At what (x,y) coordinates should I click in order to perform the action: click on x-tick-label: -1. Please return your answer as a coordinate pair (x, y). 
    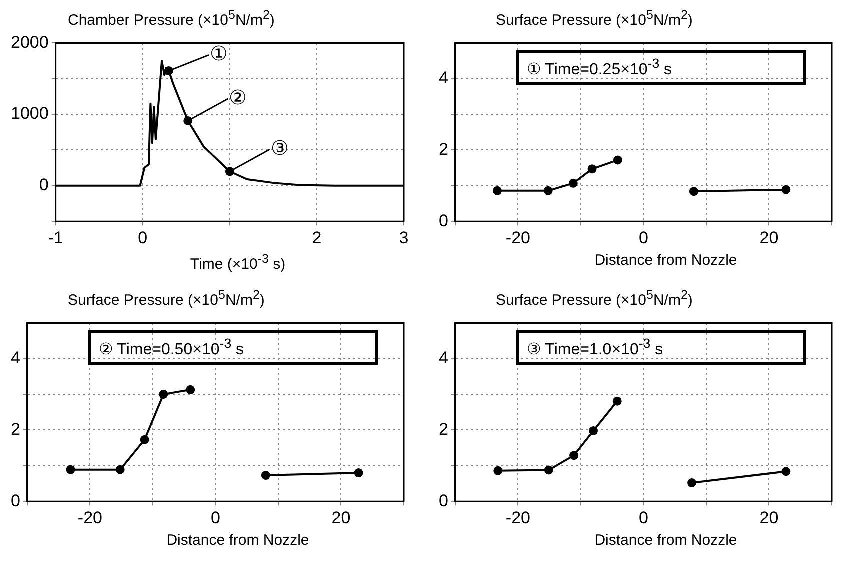
    Looking at the image, I should click on (56, 238).